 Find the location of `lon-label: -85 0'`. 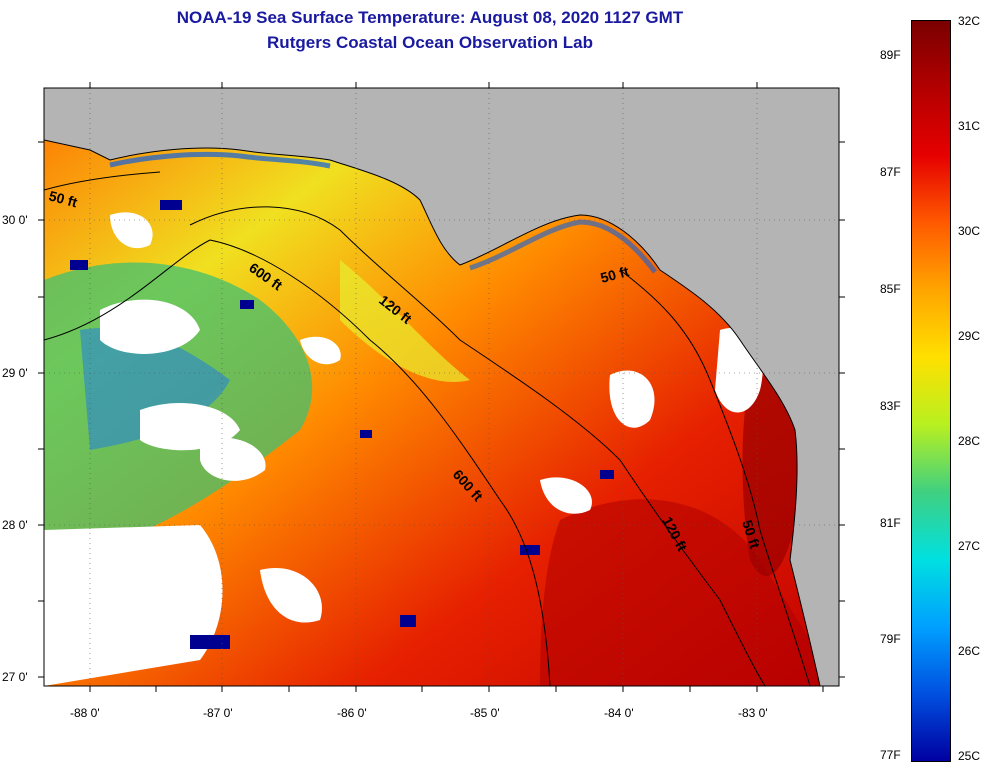

lon-label: -85 0' is located at coordinates (485, 713).